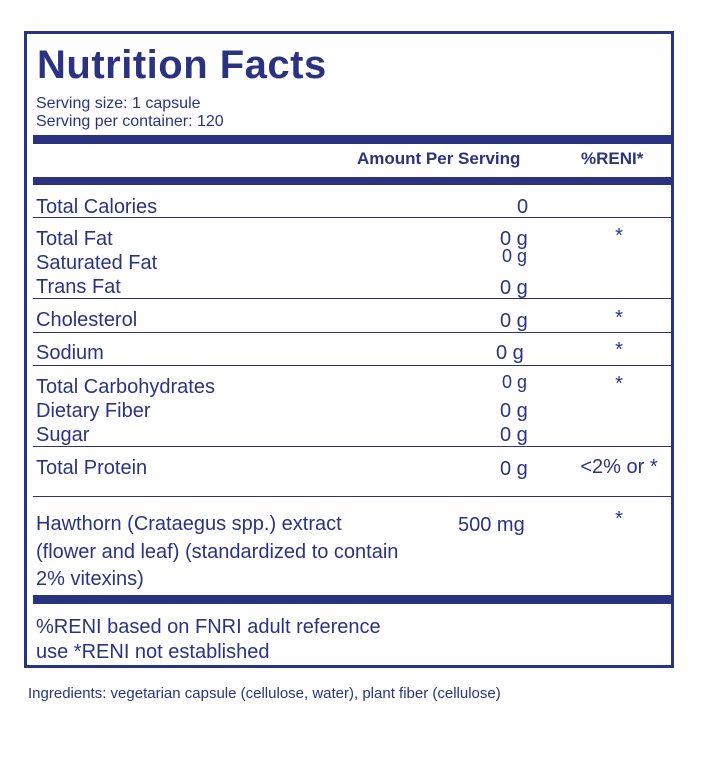 This screenshot has height=757, width=702. I want to click on row-label-total-protein: Total Protein, so click(92, 468).